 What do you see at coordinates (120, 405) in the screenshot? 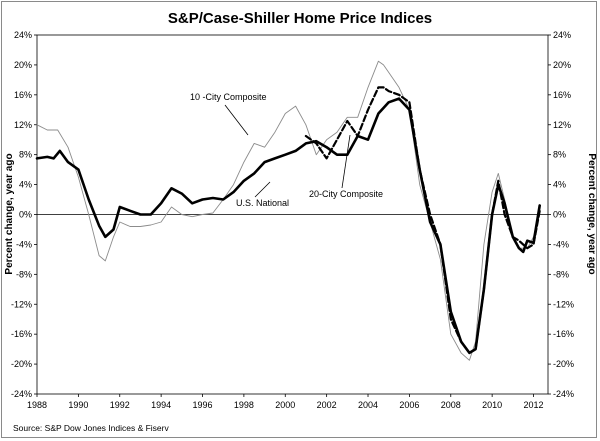
I see `x-tick-label: 1992` at bounding box center [120, 405].